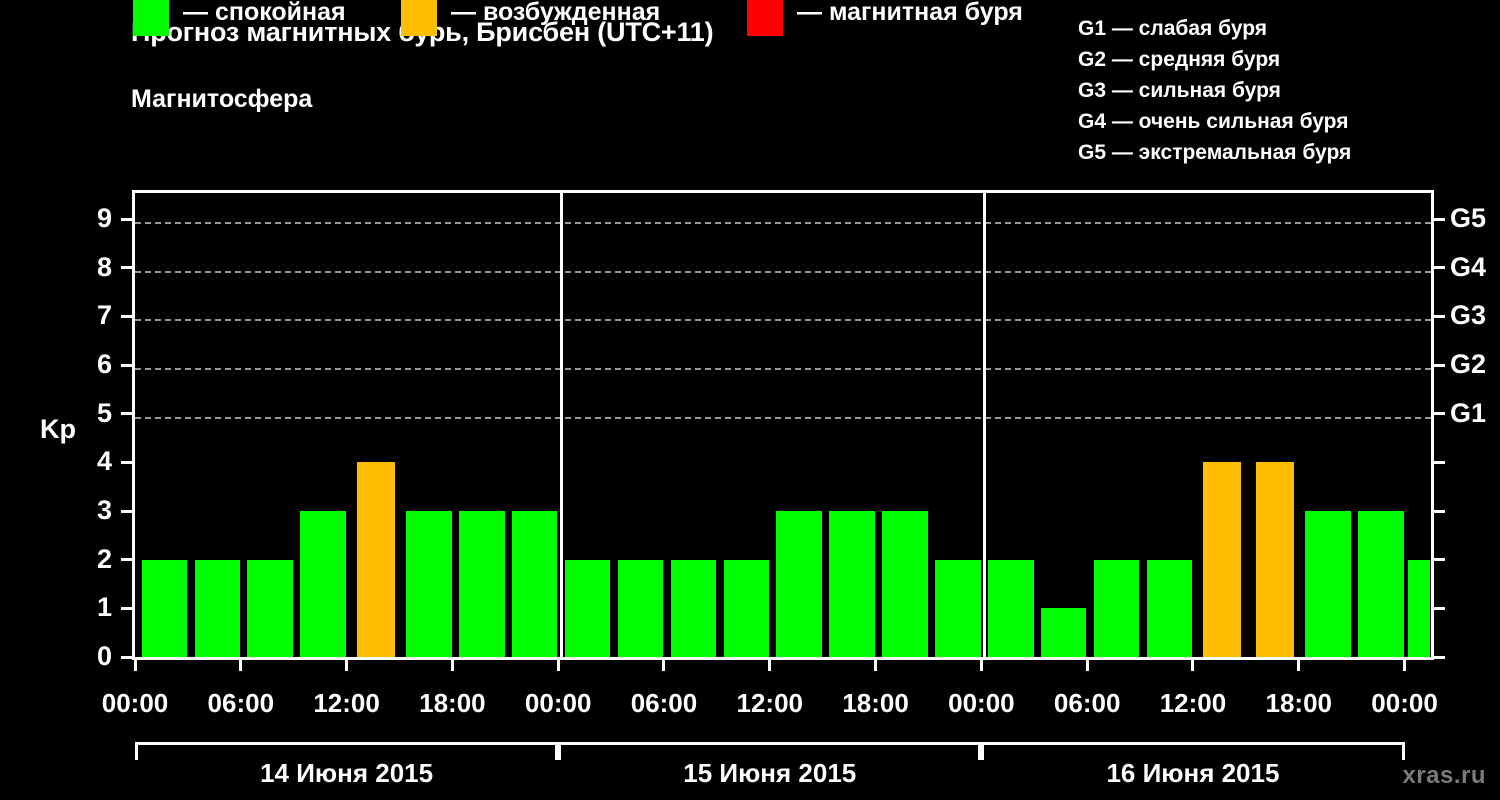  What do you see at coordinates (1215, 152) in the screenshot?
I see `g-scale-legend-row: G5 — экстремальная буря` at bounding box center [1215, 152].